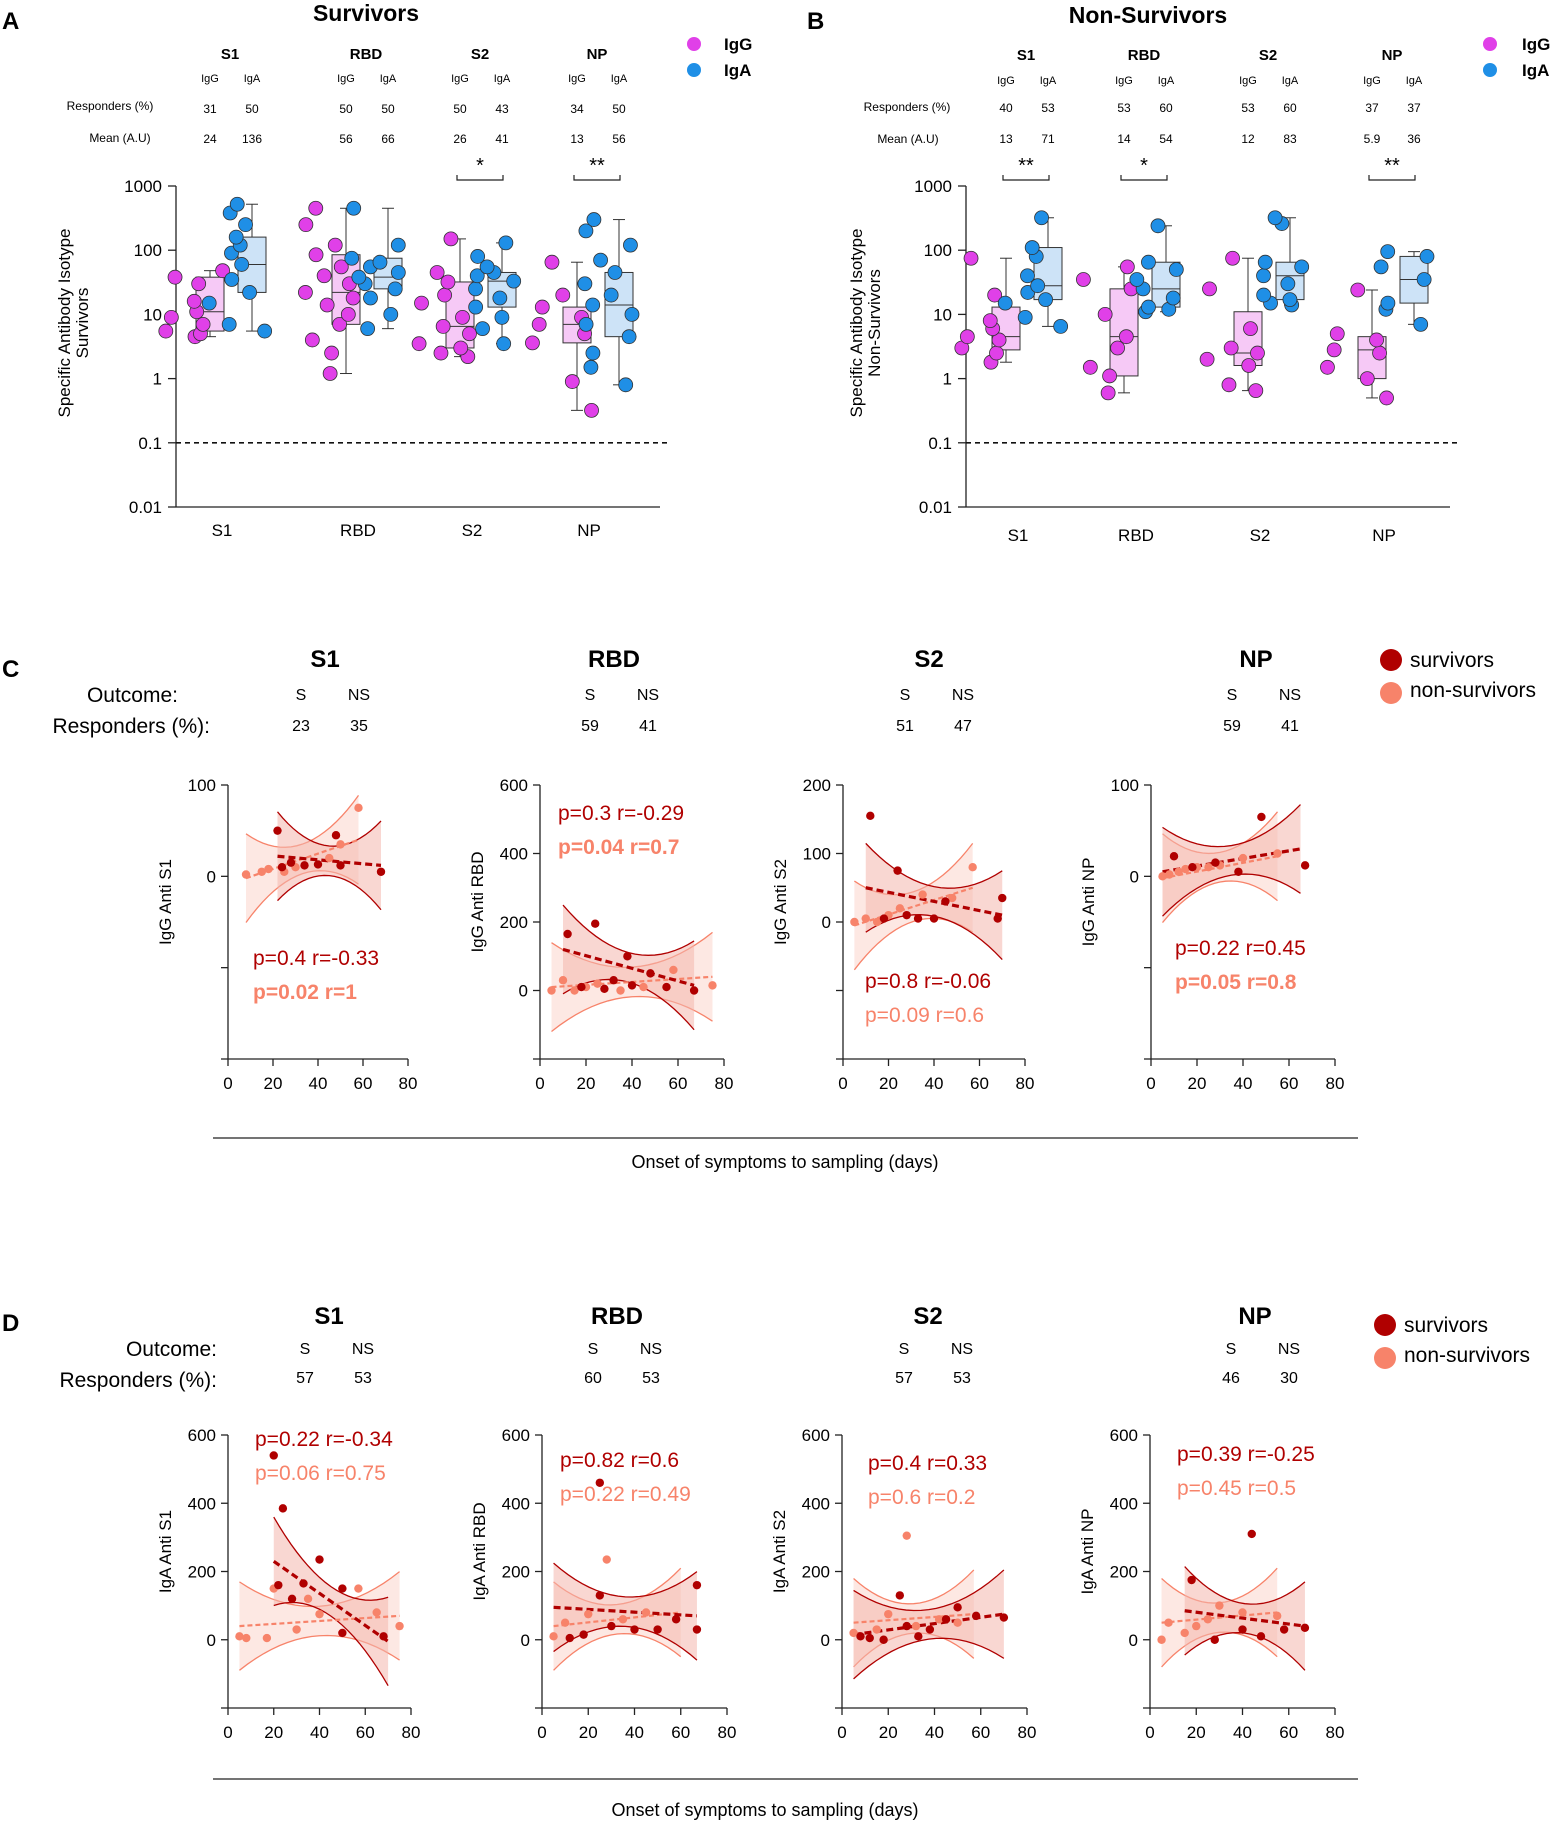 This screenshot has height=1821, width=1560. I want to click on panel-c-s1-ytick-label-1: 100, so click(202, 785).